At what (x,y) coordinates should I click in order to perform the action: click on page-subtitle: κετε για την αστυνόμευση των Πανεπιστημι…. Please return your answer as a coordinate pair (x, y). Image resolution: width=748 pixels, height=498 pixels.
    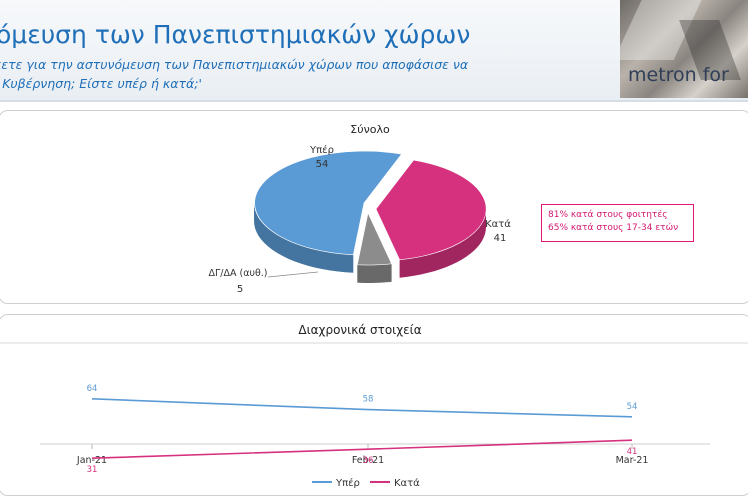
    Looking at the image, I should click on (302, 74).